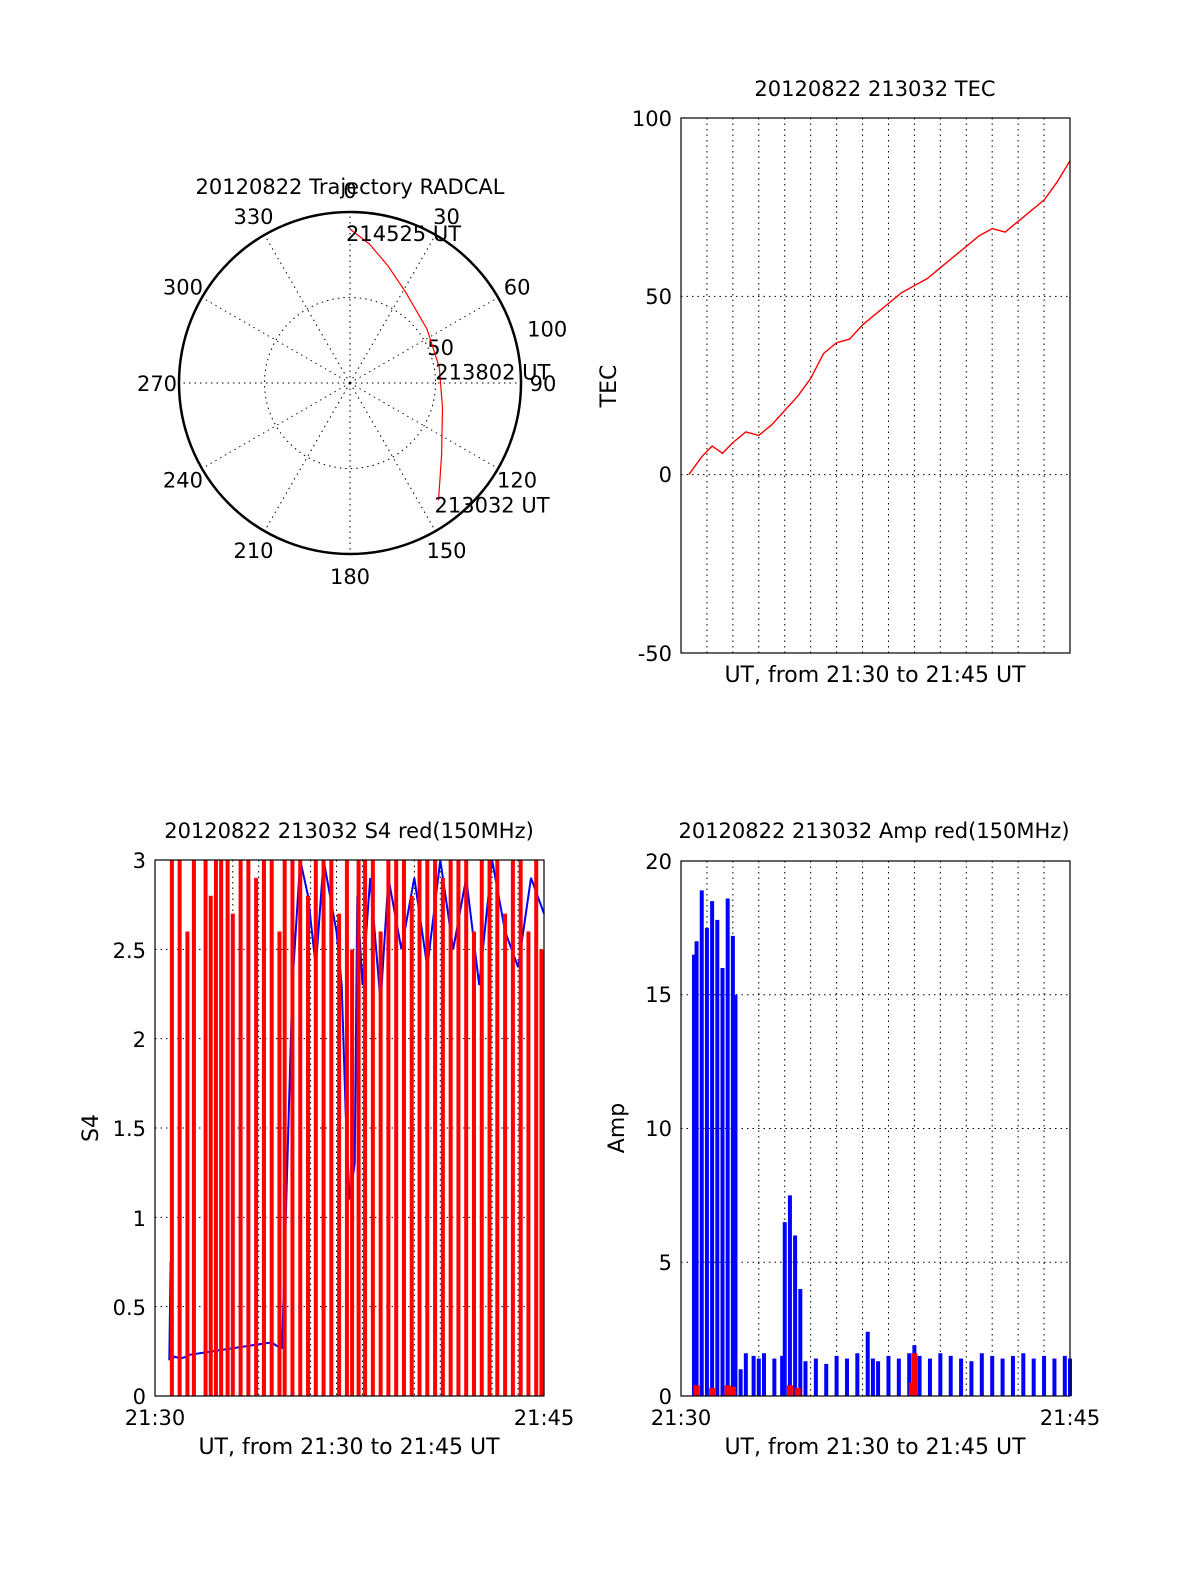 This screenshot has height=1575, width=1200. I want to click on polar-title: 20120822 Trajectory RADCAL, so click(350, 187).